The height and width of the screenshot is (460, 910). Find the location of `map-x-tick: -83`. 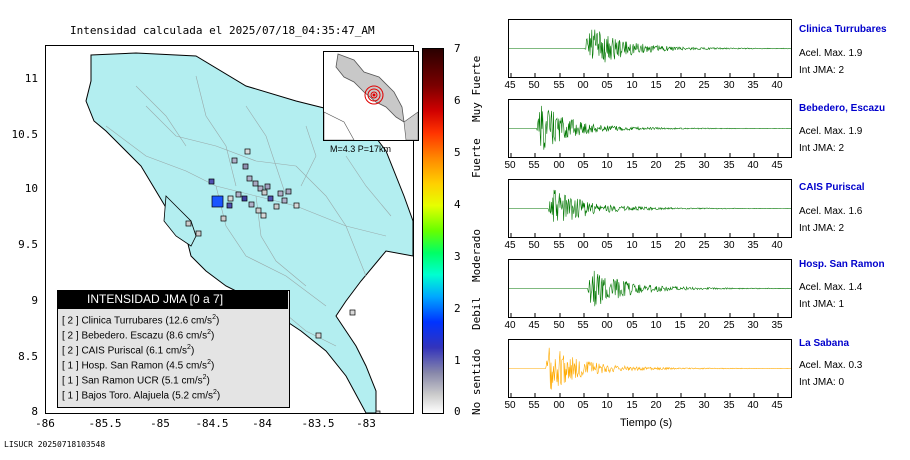

map-x-tick: -83 is located at coordinates (366, 423).